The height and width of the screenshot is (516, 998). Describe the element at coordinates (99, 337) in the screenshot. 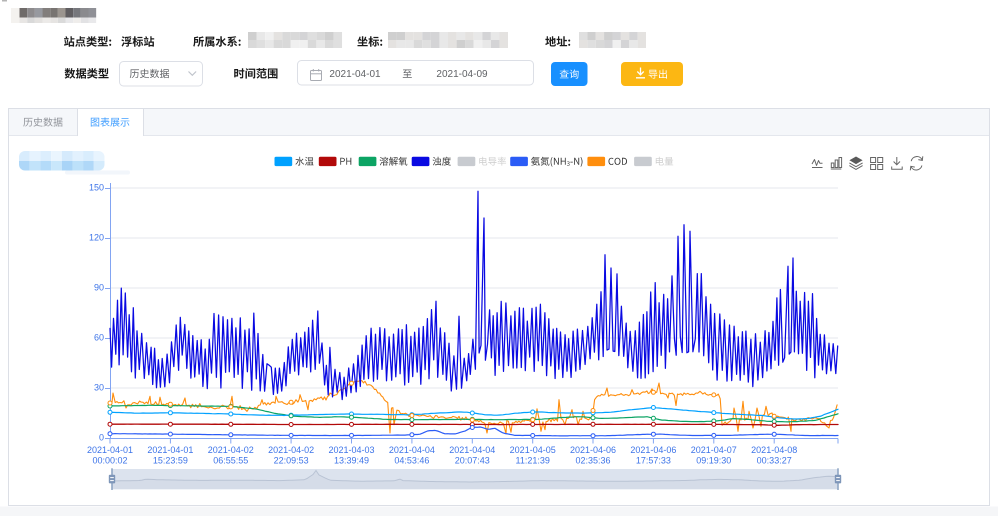

I see `svg-text: 60` at that location.